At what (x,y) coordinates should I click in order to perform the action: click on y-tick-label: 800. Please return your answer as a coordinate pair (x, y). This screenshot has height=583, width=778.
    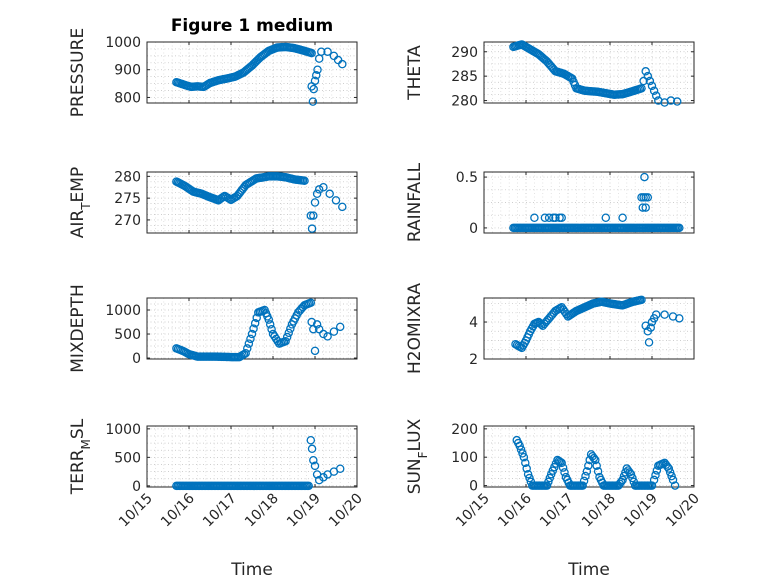
    Looking at the image, I should click on (127, 98).